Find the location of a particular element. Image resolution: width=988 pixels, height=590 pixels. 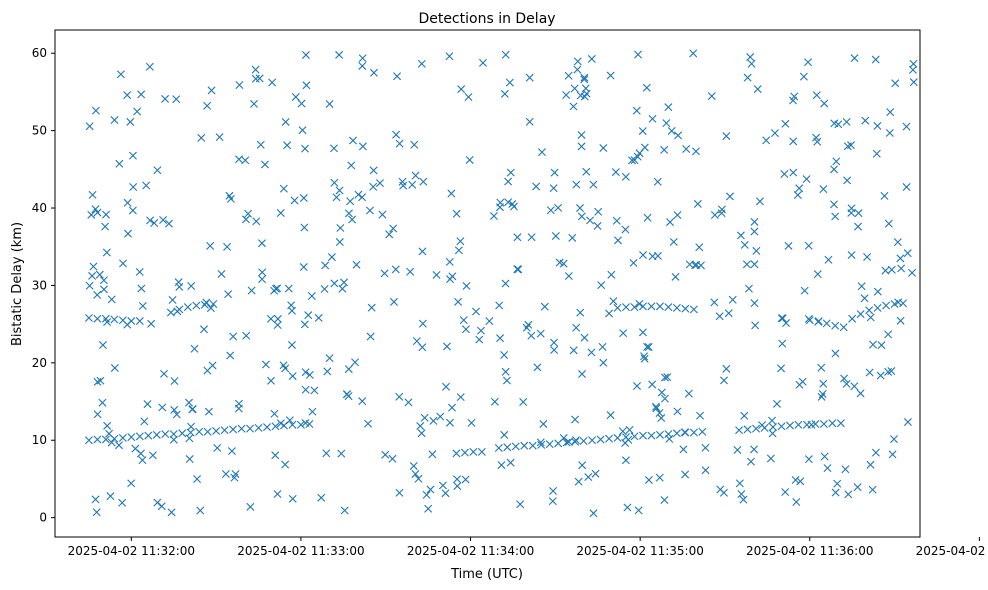

y-tick-label: 40 is located at coordinates (39, 208).